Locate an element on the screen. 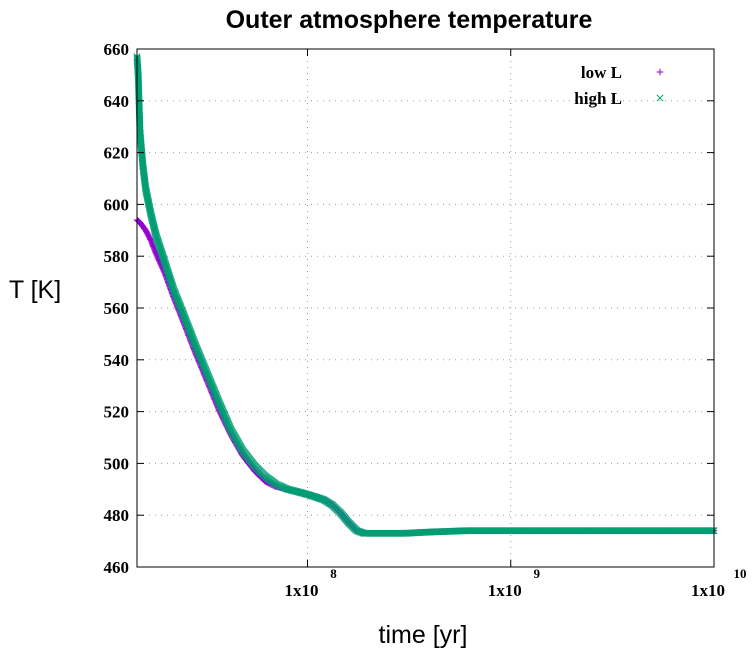 The height and width of the screenshot is (653, 754). chart-title: Outer atmosphere temperature is located at coordinates (409, 20).